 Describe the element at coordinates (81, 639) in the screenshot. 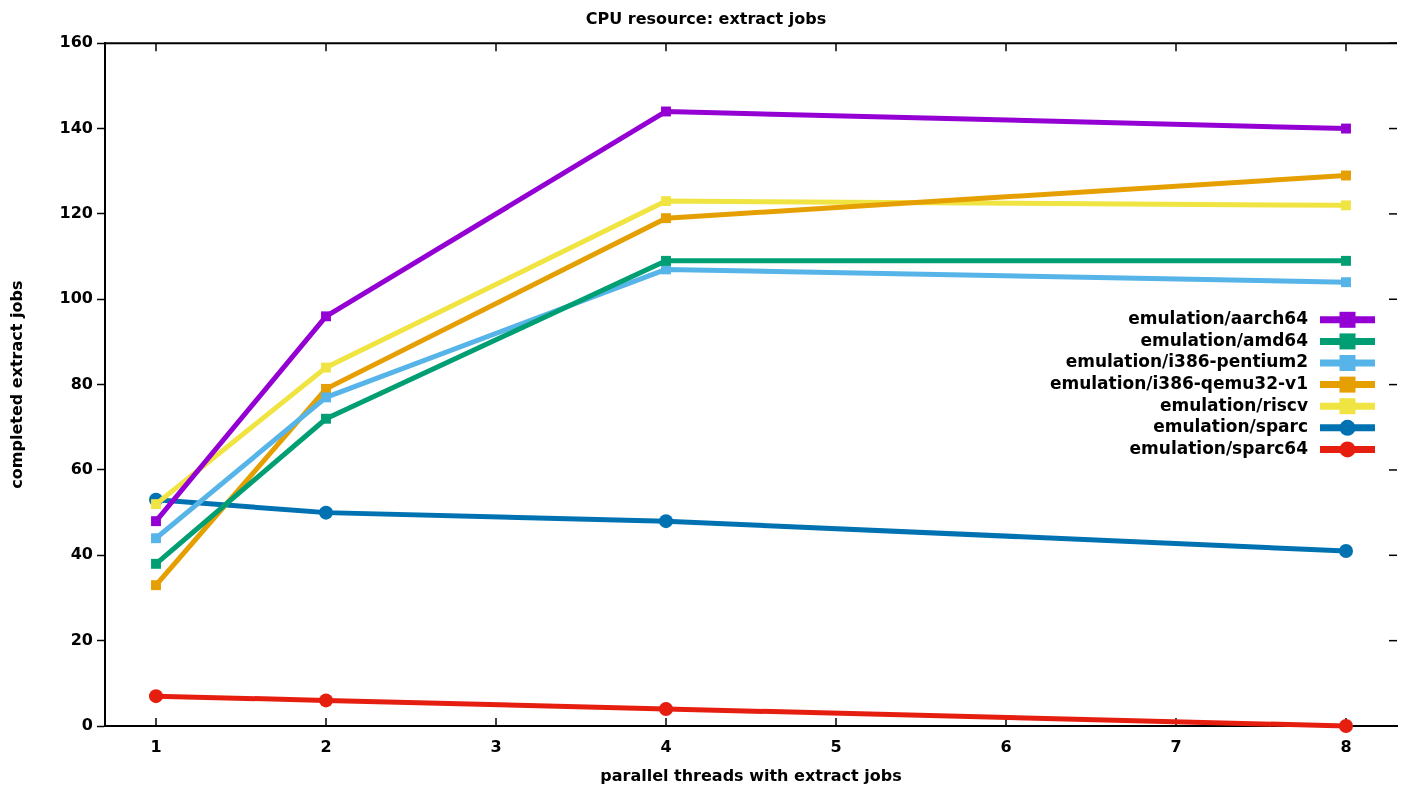

I see `y-tick-label: 20` at that location.